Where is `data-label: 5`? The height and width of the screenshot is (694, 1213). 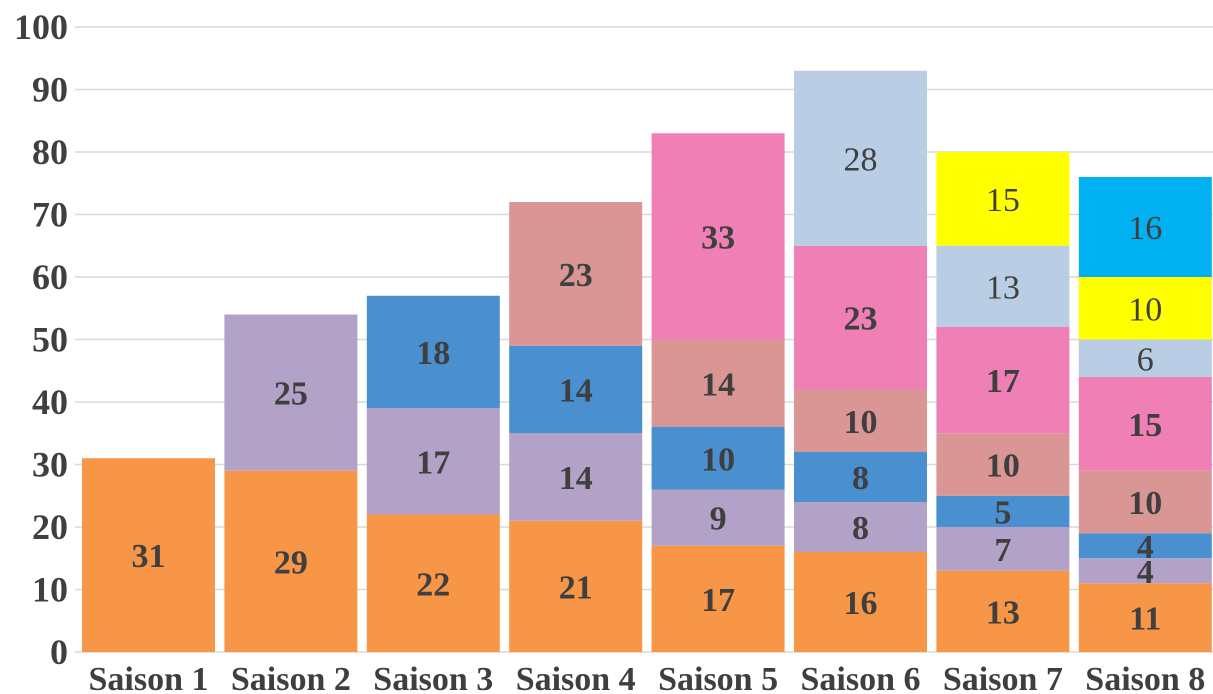 data-label: 5 is located at coordinates (1002, 512).